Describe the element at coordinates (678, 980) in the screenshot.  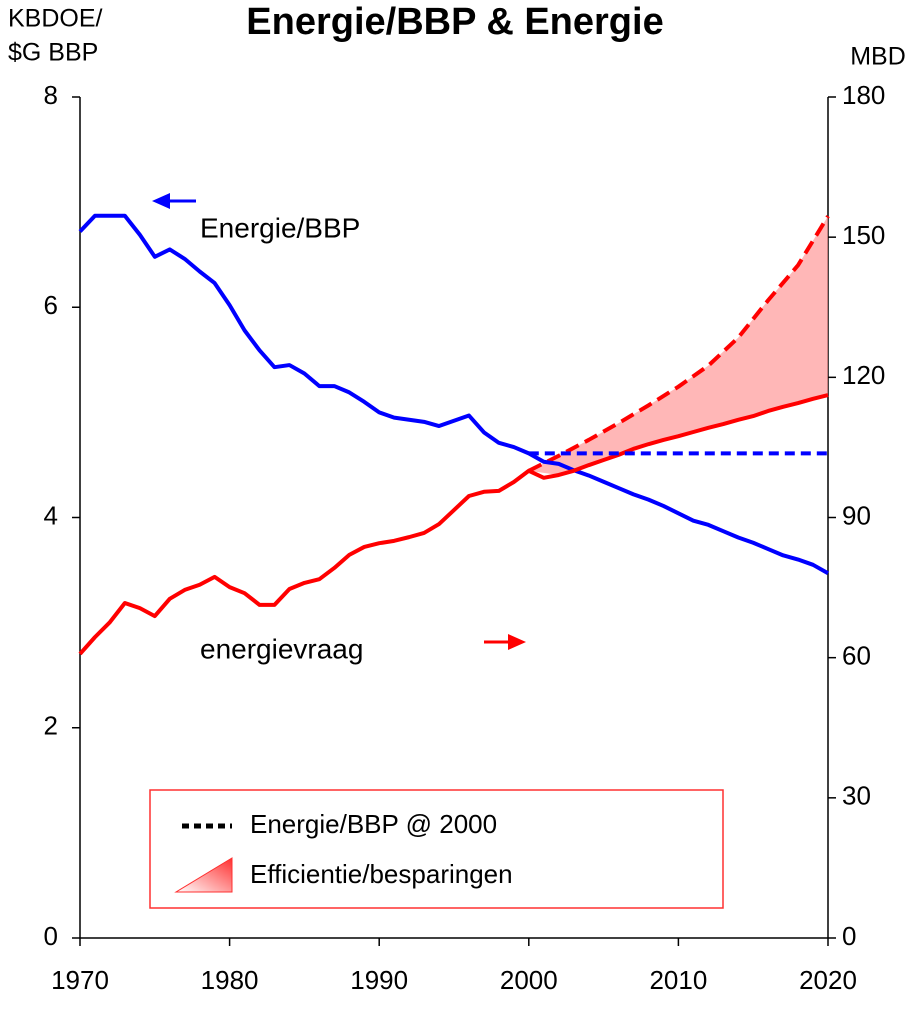
I see `x-tick-label: 2010` at that location.